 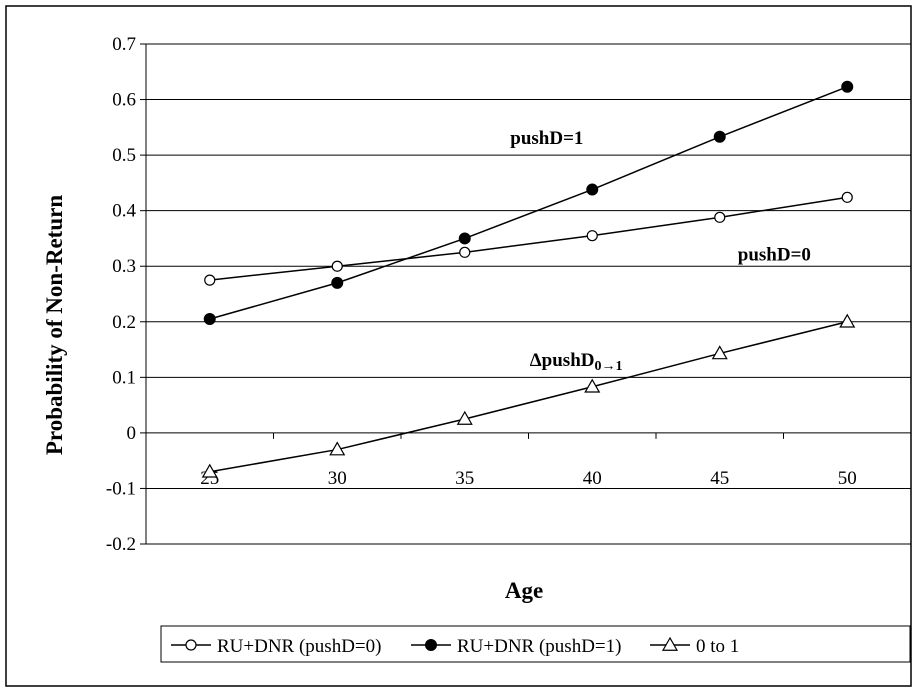 What do you see at coordinates (121, 544) in the screenshot?
I see `y-tick-label: -0.2` at bounding box center [121, 544].